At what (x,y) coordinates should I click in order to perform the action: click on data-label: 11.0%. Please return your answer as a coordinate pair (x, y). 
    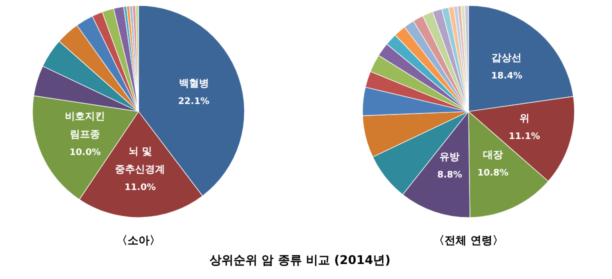
    Looking at the image, I should click on (140, 187).